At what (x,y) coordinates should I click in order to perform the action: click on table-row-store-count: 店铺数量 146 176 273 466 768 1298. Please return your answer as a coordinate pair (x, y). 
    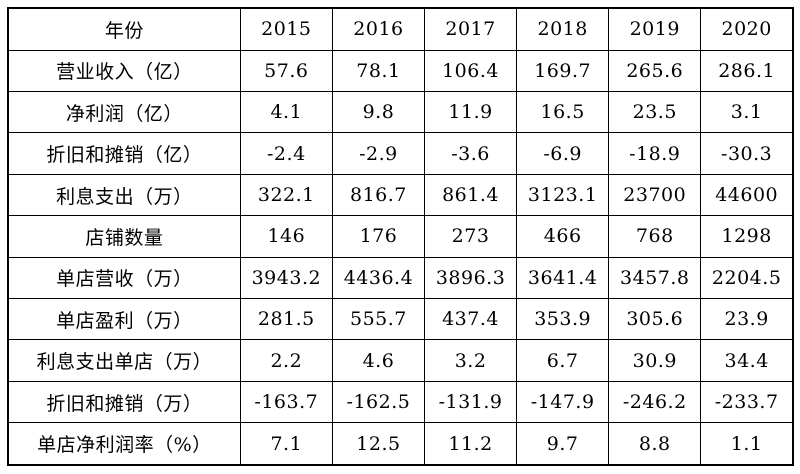
    Looking at the image, I should click on (400, 236).